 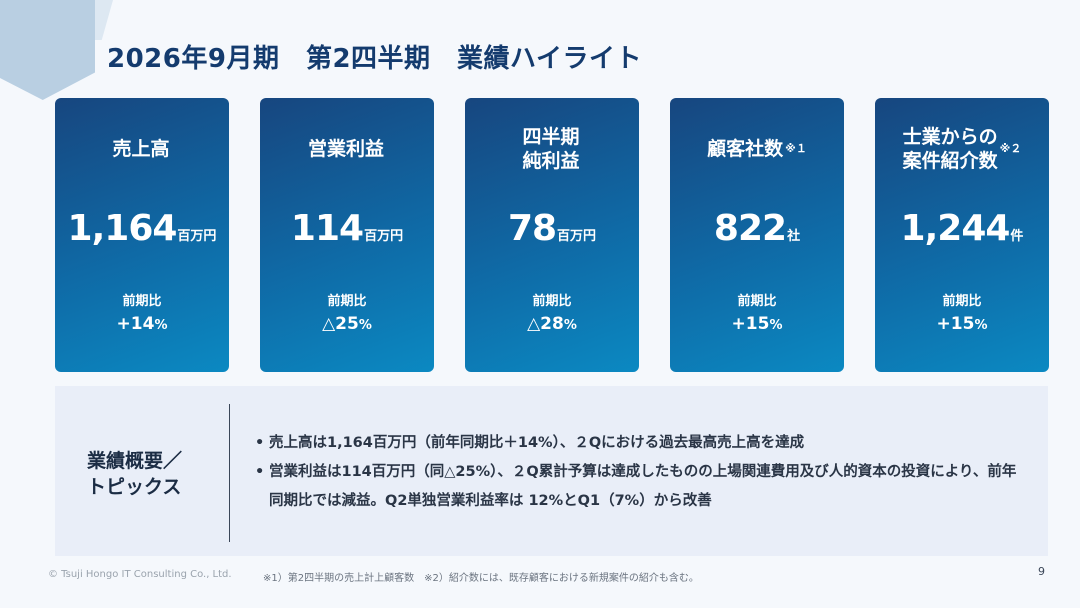 What do you see at coordinates (340, 324) in the screenshot?
I see `kpi-comparison-number: △25` at bounding box center [340, 324].